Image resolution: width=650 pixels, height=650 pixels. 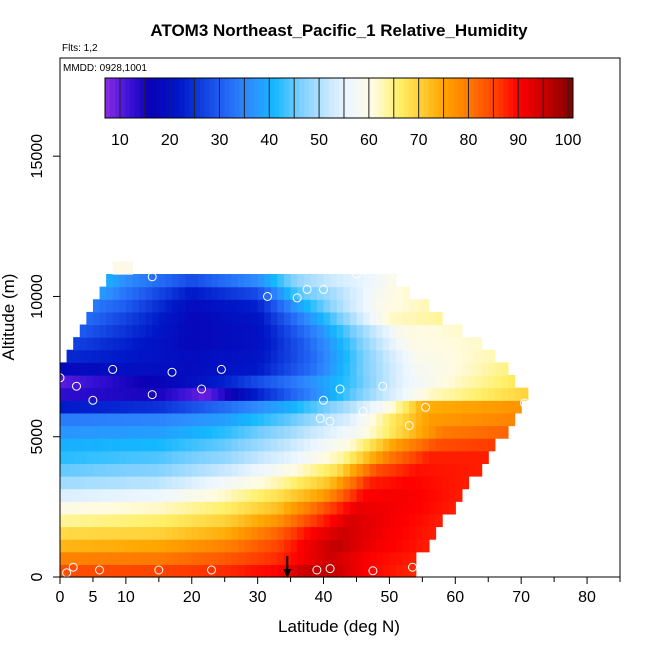 I want to click on x-tick-label: 70, so click(x=521, y=597).